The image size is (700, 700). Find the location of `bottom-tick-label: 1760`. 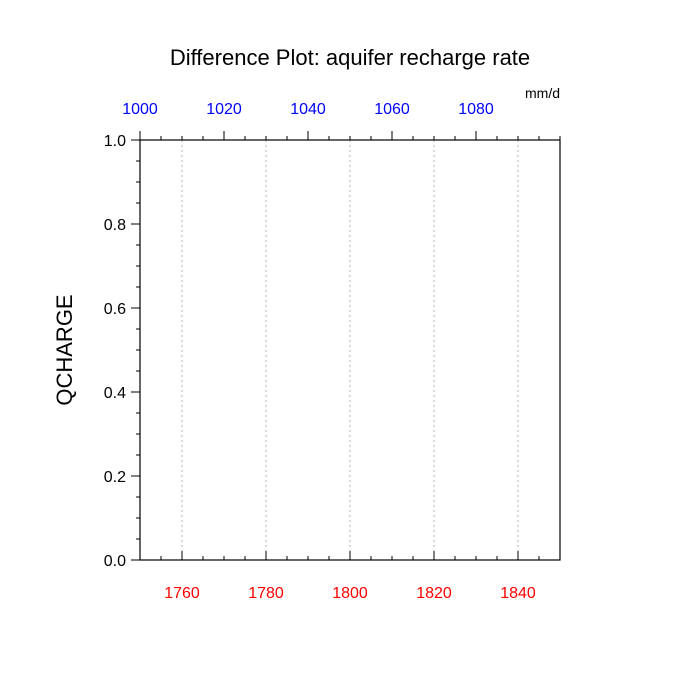

bottom-tick-label: 1760 is located at coordinates (182, 593).